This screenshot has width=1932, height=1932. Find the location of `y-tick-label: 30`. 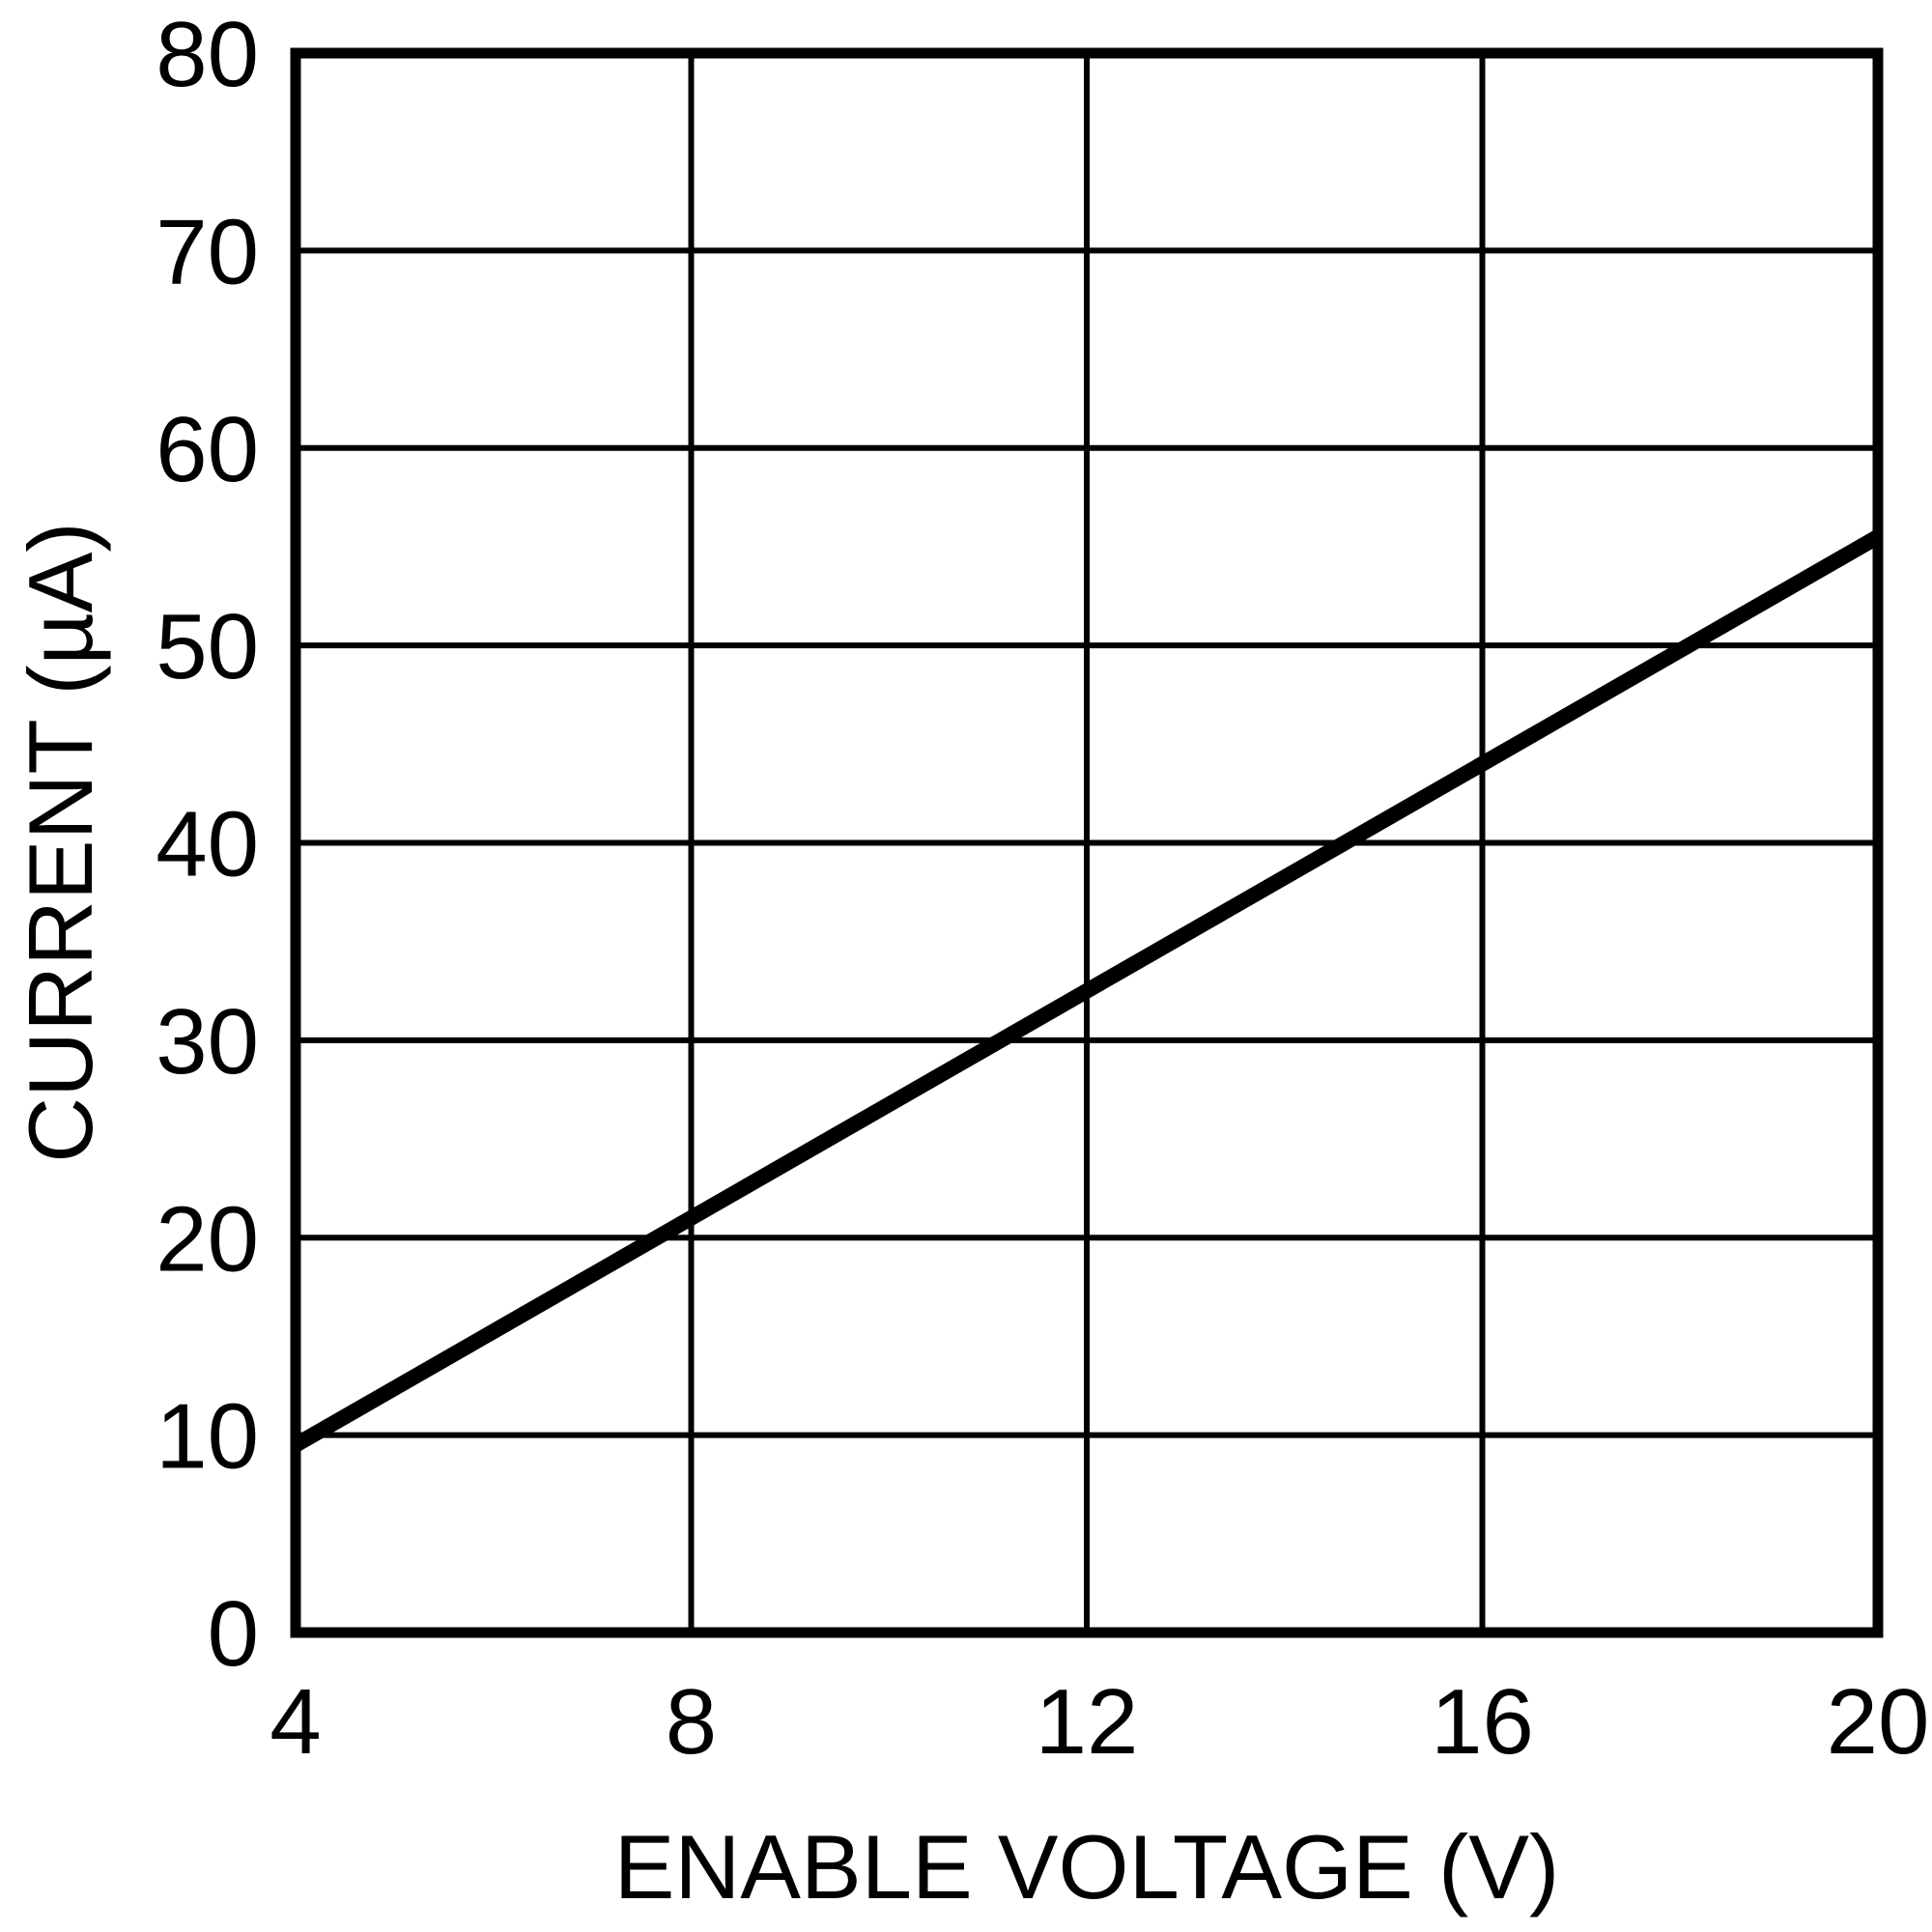

y-tick-label: 30 is located at coordinates (207, 1042).